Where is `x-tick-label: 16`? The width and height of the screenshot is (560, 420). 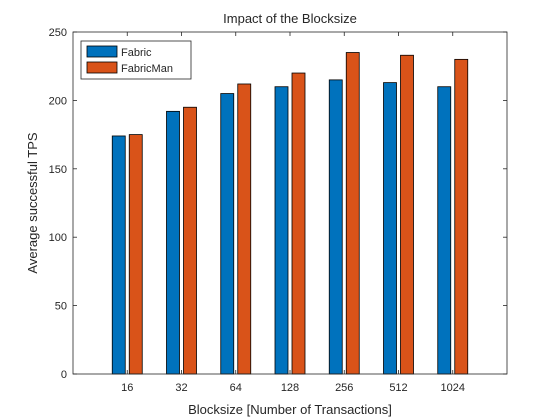 x-tick-label: 16 is located at coordinates (127, 388).